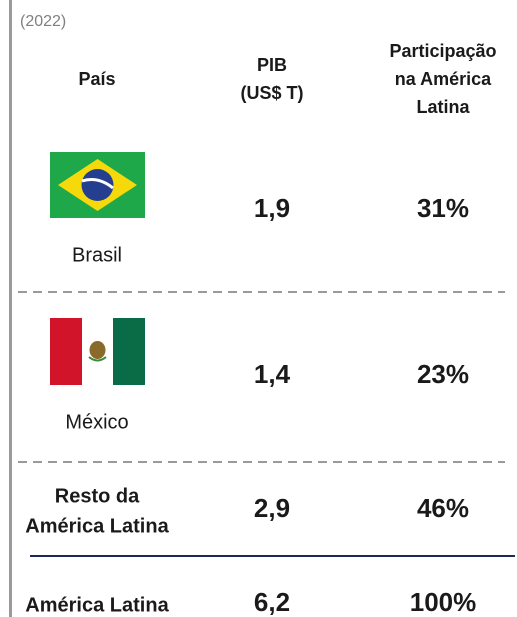 The width and height of the screenshot is (517, 617). What do you see at coordinates (443, 508) in the screenshot?
I see `share-value: 46%` at bounding box center [443, 508].